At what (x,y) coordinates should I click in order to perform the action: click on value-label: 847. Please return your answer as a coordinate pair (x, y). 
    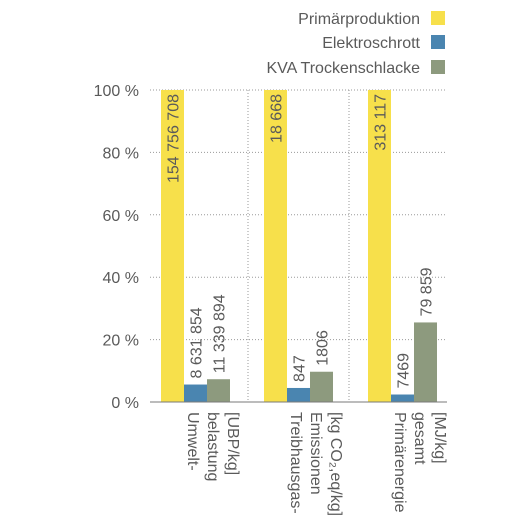
    Looking at the image, I should click on (300, 368).